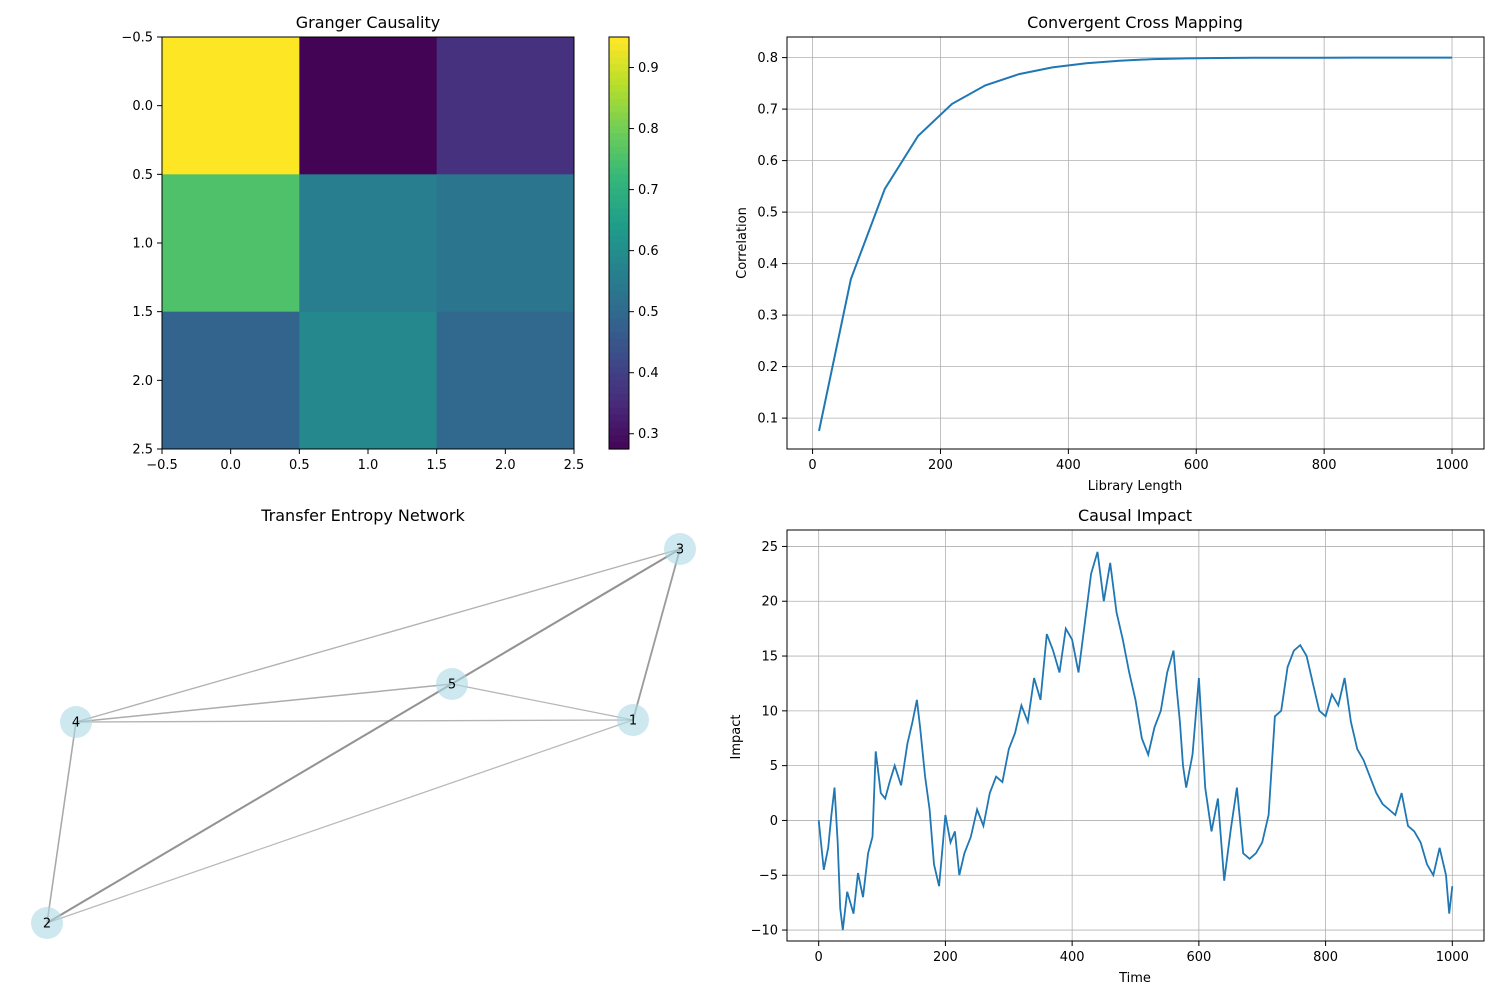  I want to click on granger-title: Granger Causality, so click(368, 22).